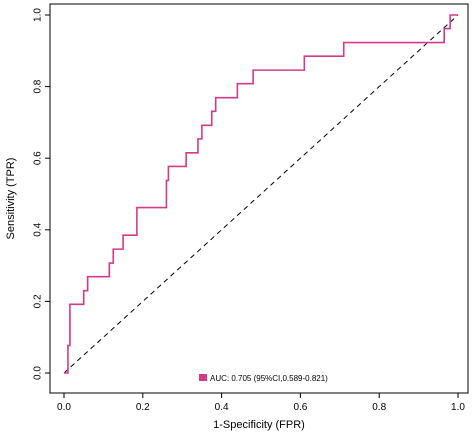 The height and width of the screenshot is (438, 474). What do you see at coordinates (38, 158) in the screenshot?
I see `y-tick-label: 0.6` at bounding box center [38, 158].